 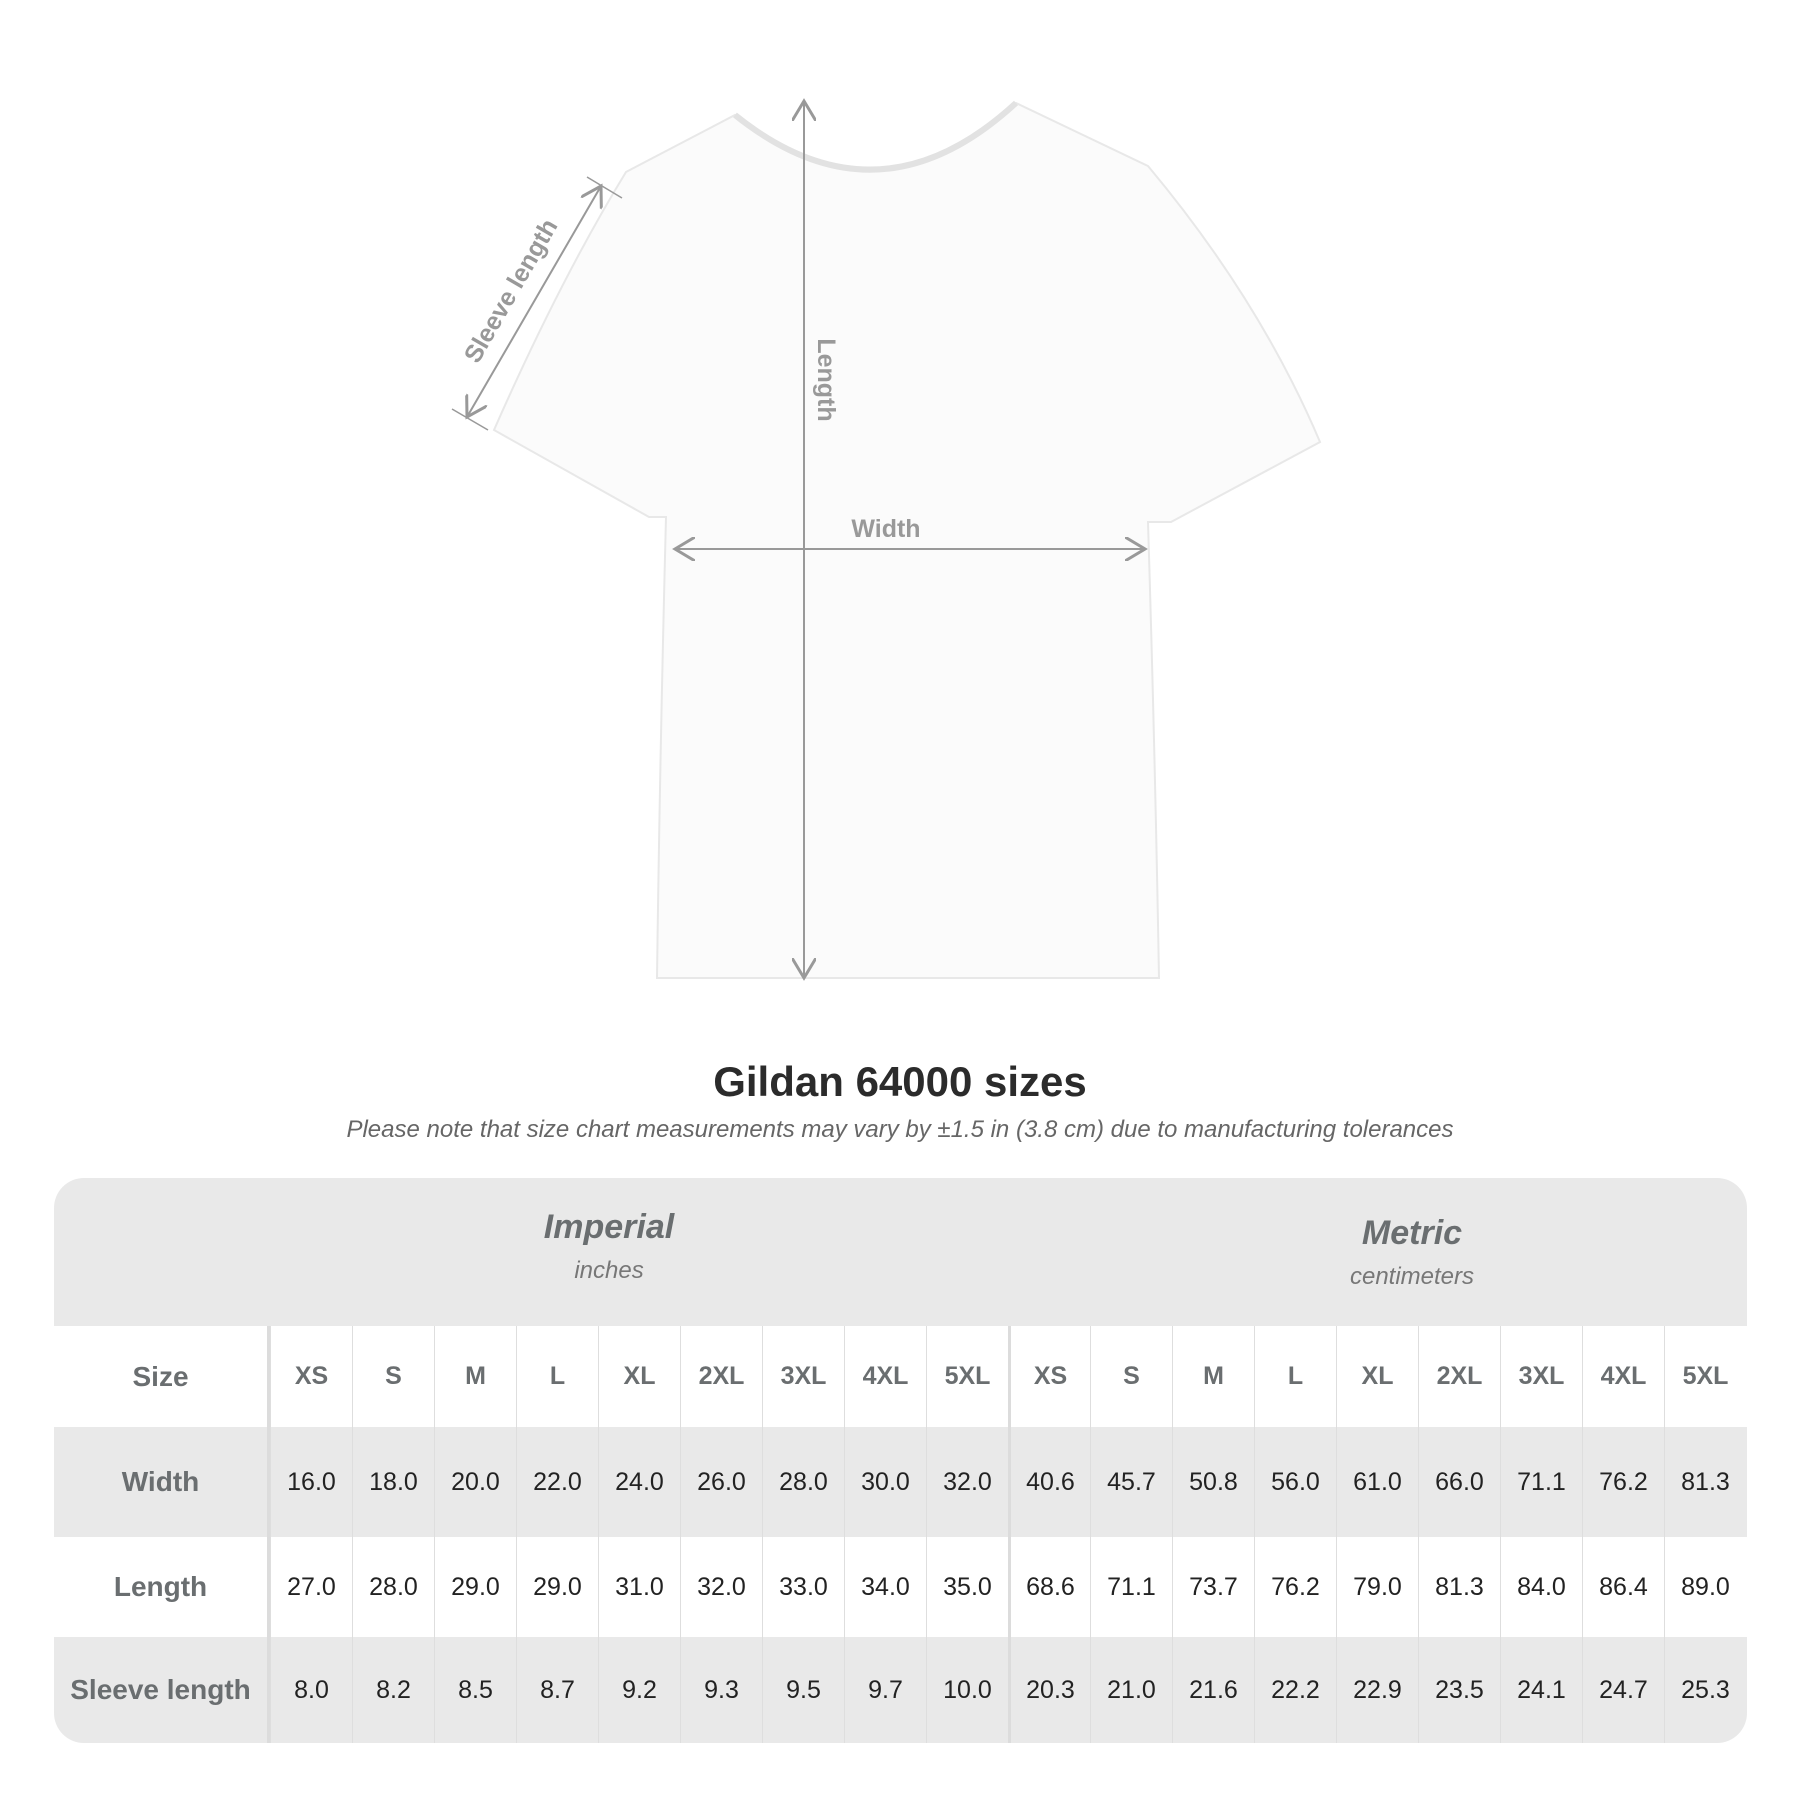 What do you see at coordinates (311, 1376) in the screenshot?
I see `size-header-imperial: XS` at bounding box center [311, 1376].